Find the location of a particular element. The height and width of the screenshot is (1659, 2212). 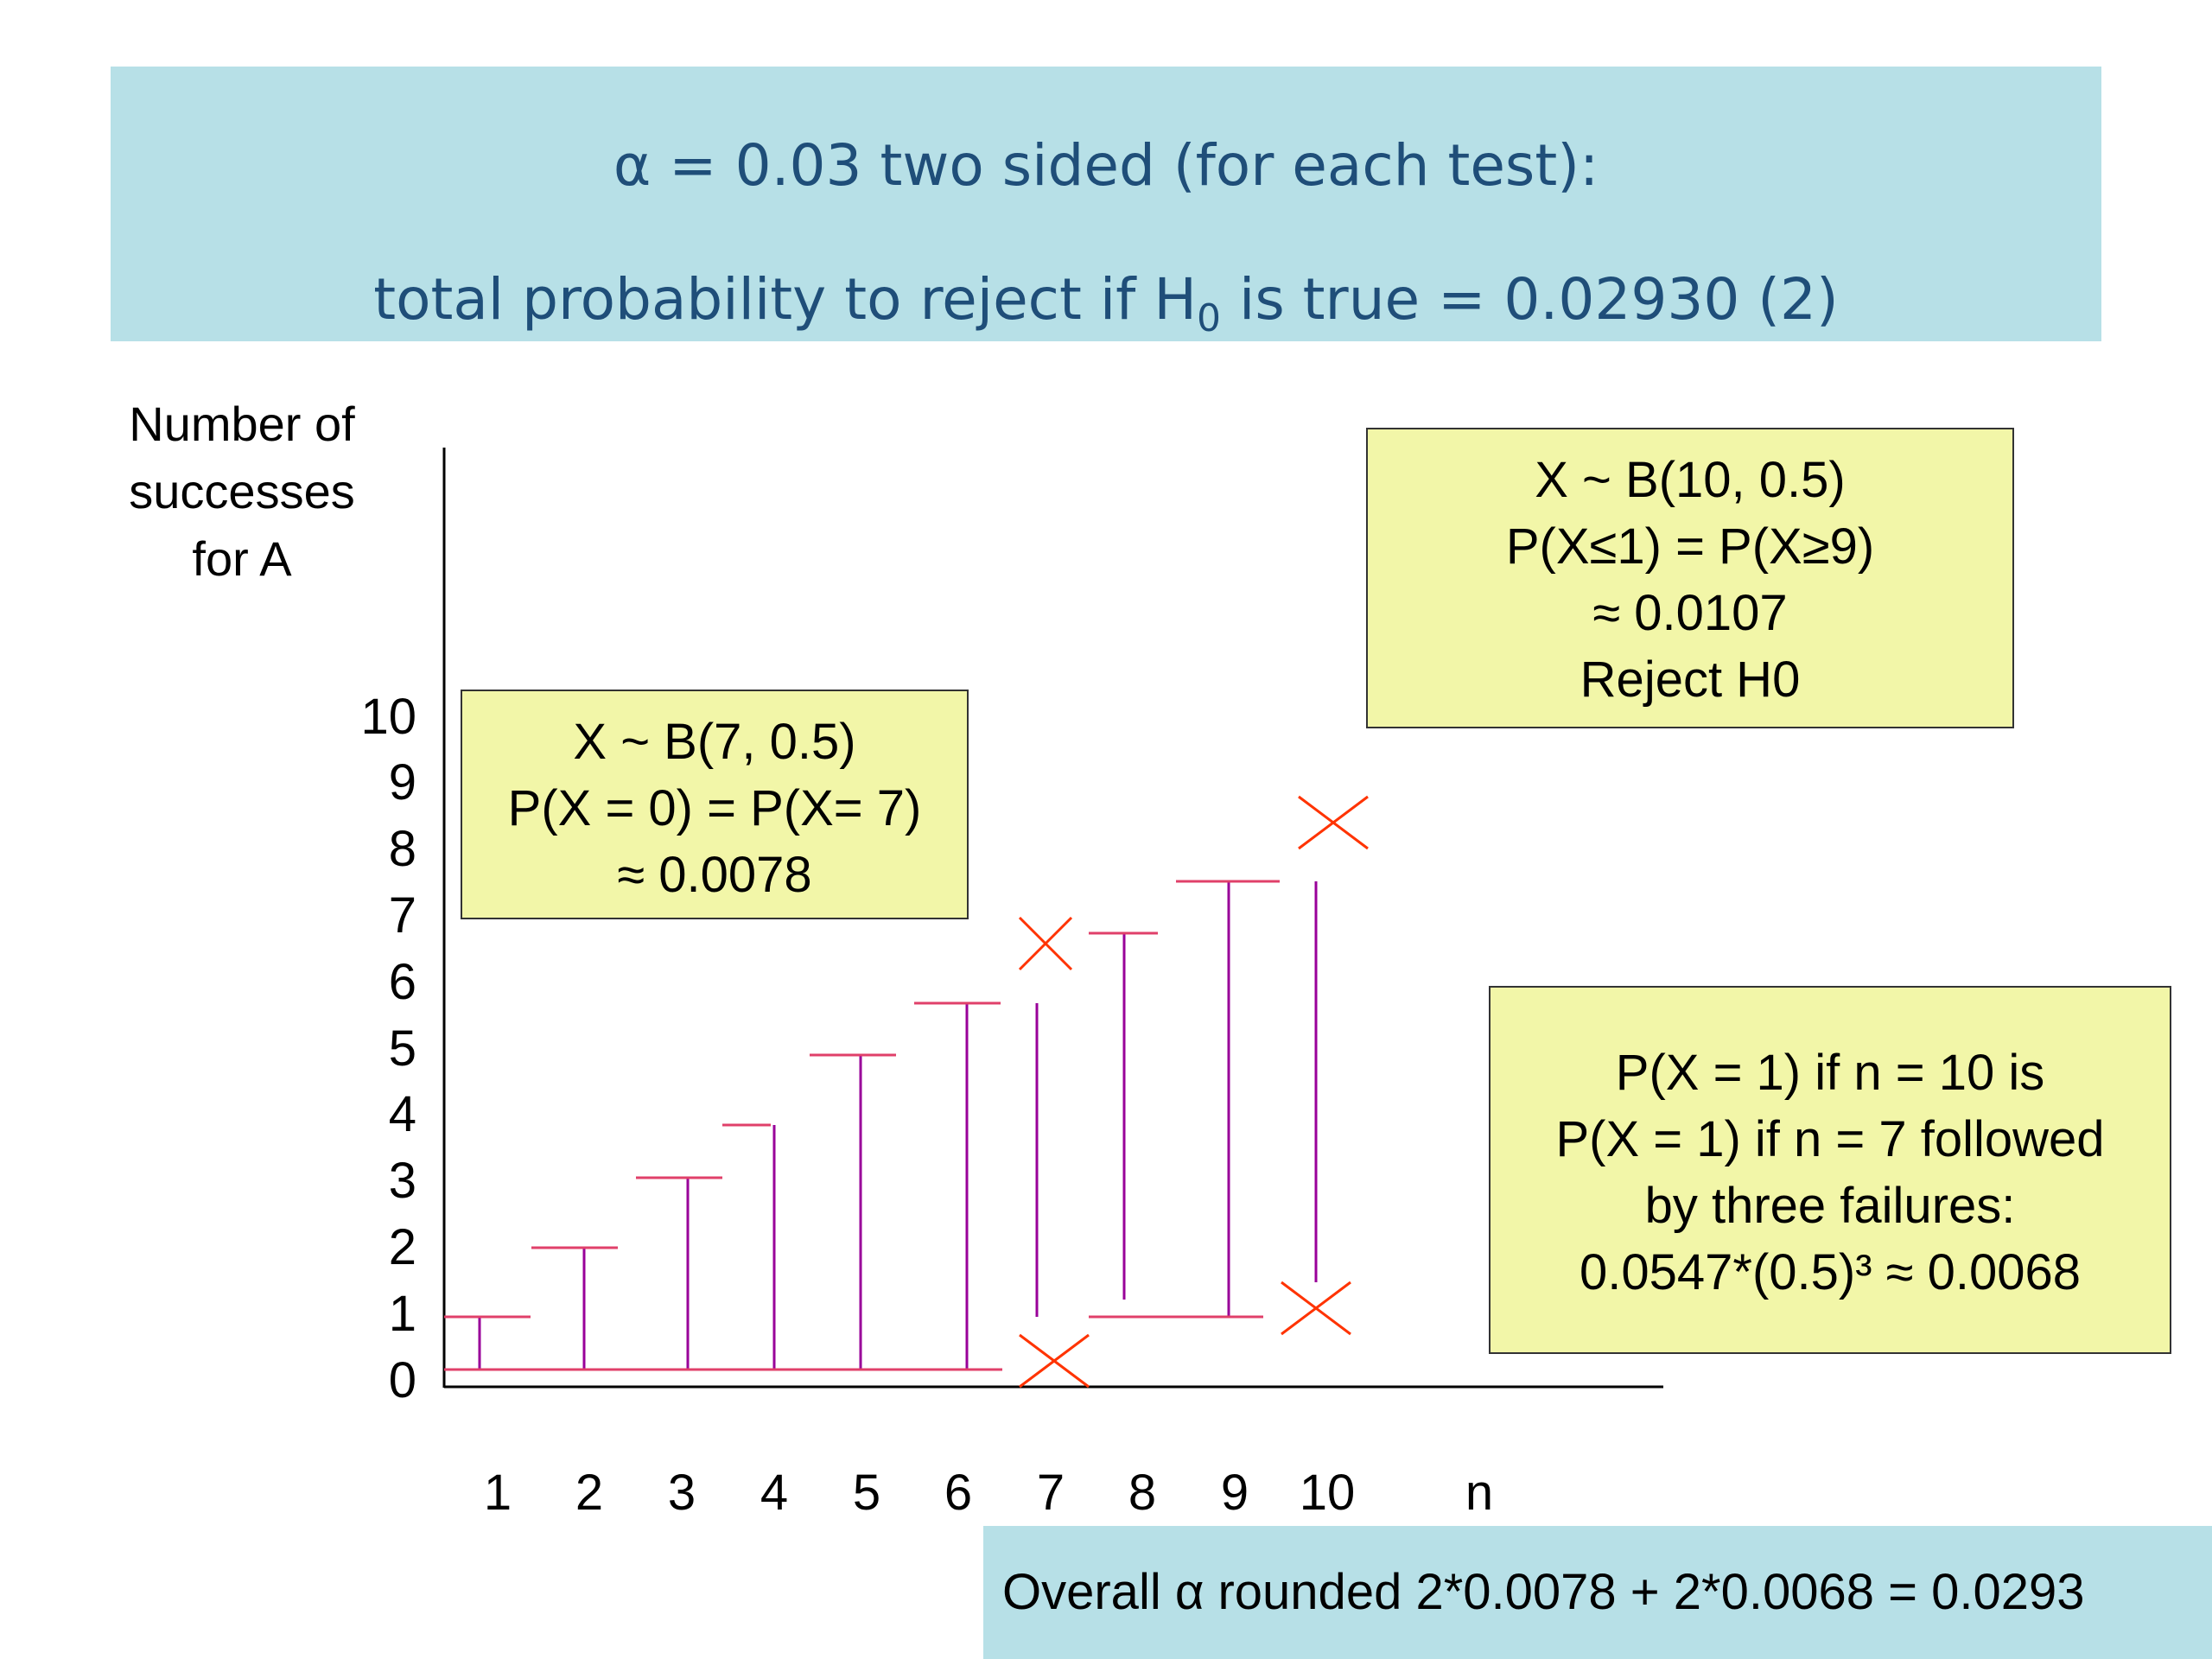

box-line: 0.0547*(0.5)³ ≈ 0.0068 is located at coordinates (1830, 1272).